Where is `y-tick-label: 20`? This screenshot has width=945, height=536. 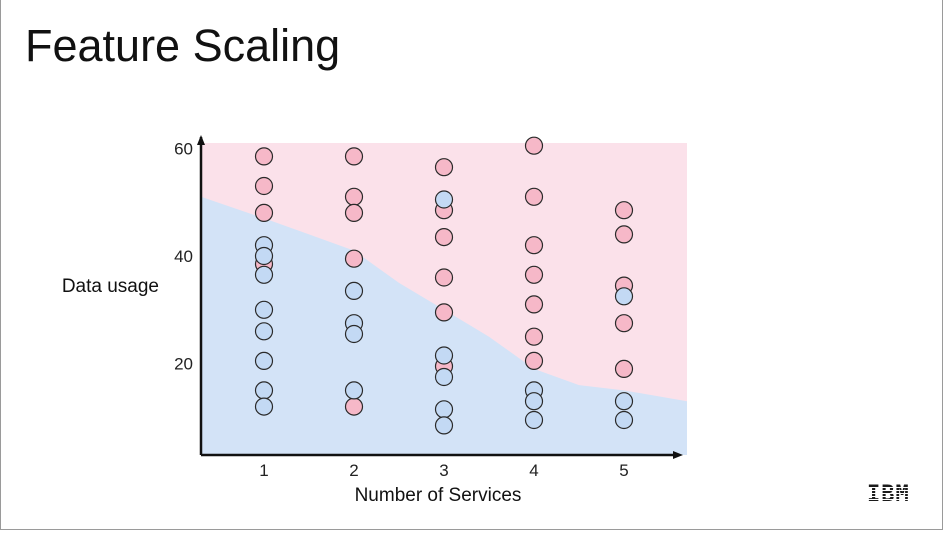
y-tick-label: 20 is located at coordinates (183, 364).